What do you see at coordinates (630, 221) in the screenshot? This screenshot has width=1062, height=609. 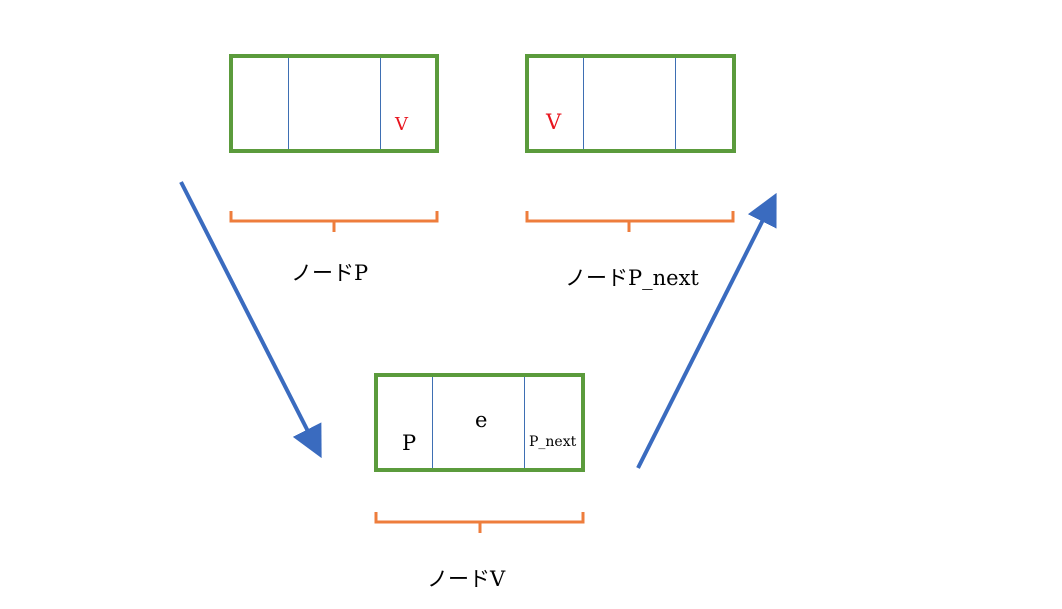 I see `brace-node-p-next-icon` at bounding box center [630, 221].